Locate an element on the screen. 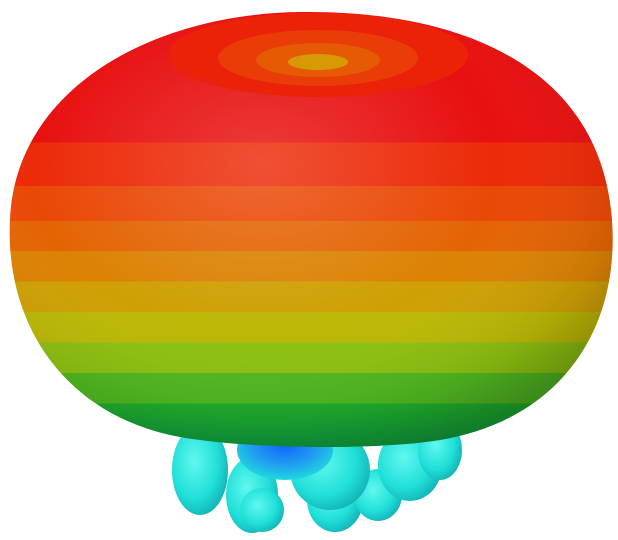  top-contours is located at coordinates (318, 55).